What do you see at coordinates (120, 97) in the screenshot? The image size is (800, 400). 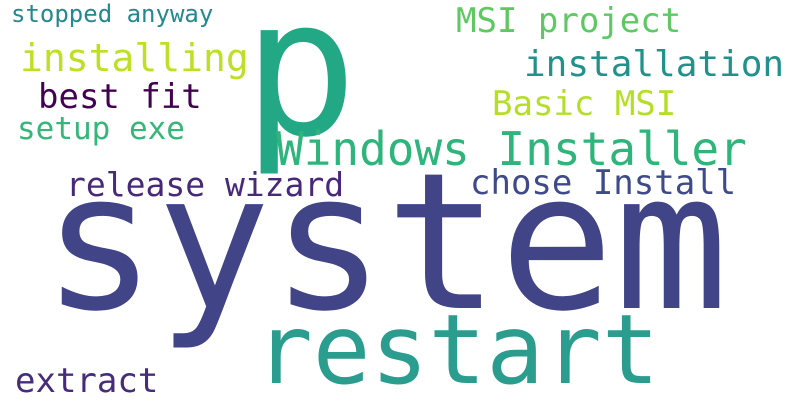 I see `word-best-fit: best fit` at bounding box center [120, 97].